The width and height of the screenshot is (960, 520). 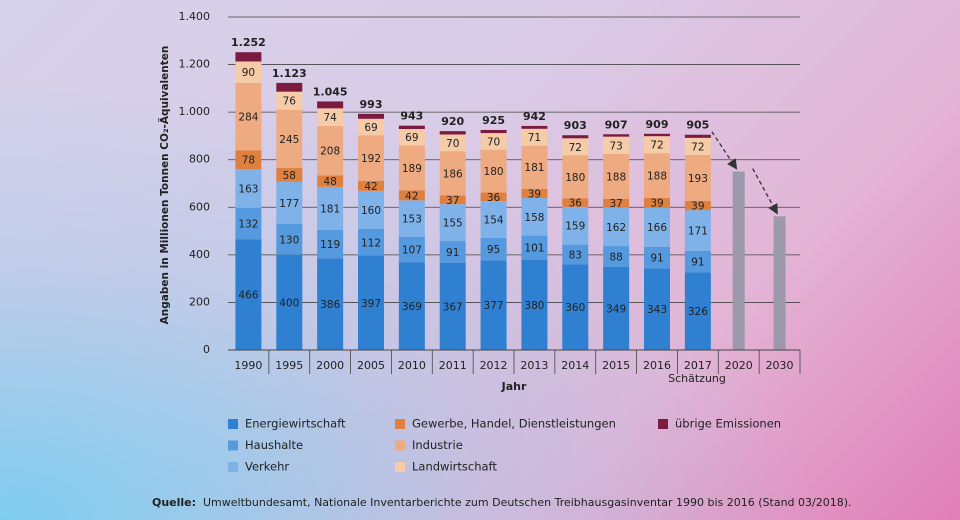 I want to click on segment-label: 166, so click(x=657, y=228).